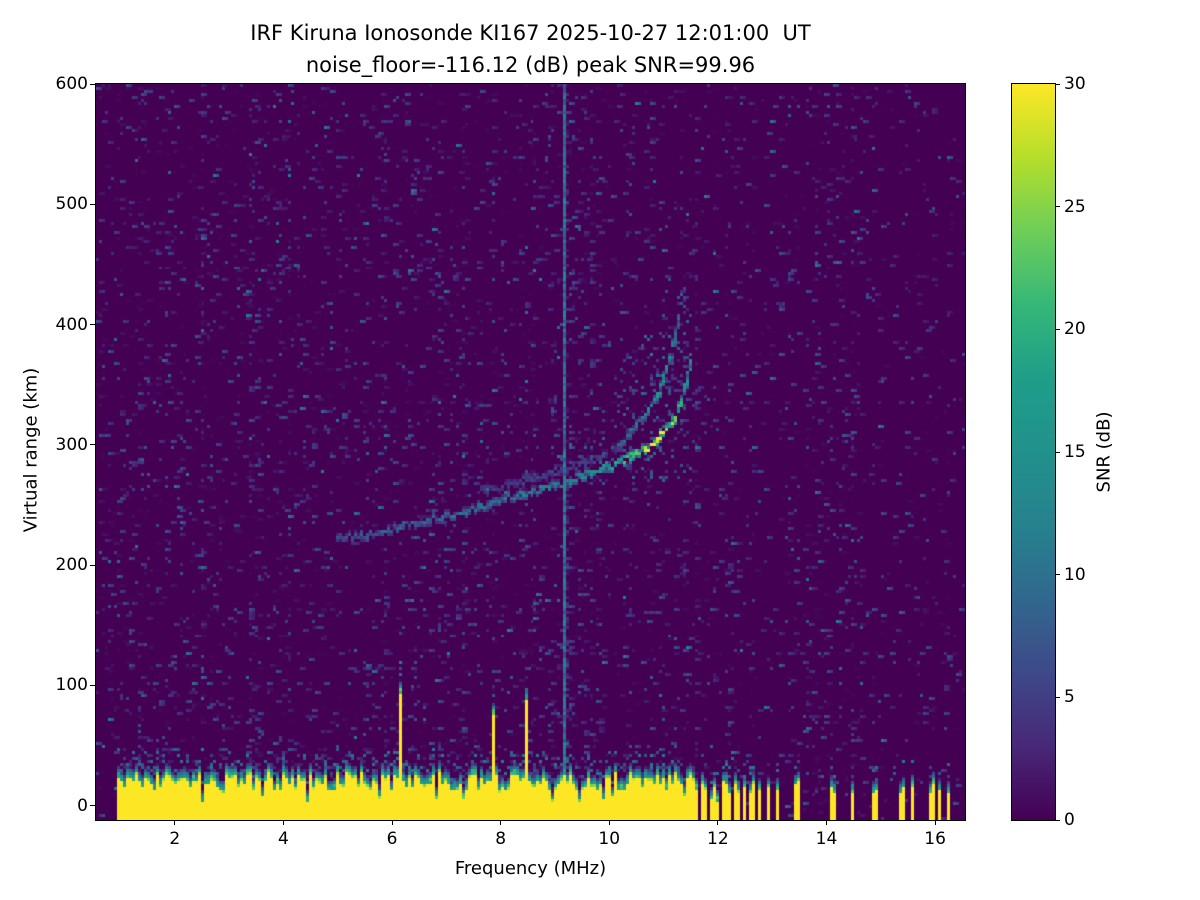 The image size is (1200, 900). I want to click on chart-subtitle: noise_floor=-116.12 (dB) peak SNR=99.96, so click(530, 65).